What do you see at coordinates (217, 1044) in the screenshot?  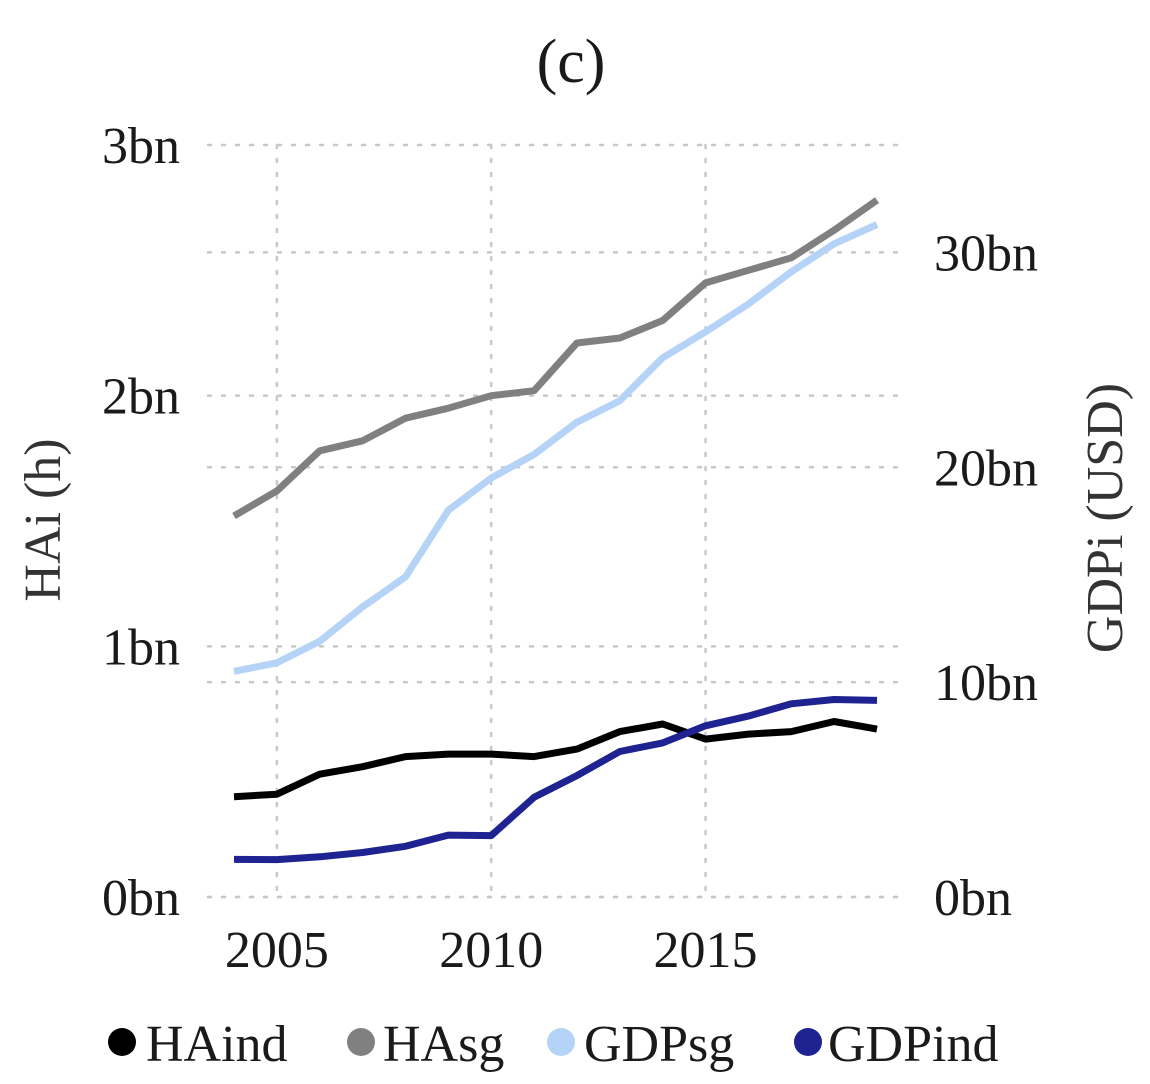 I see `legend-label-haind: HAind` at bounding box center [217, 1044].